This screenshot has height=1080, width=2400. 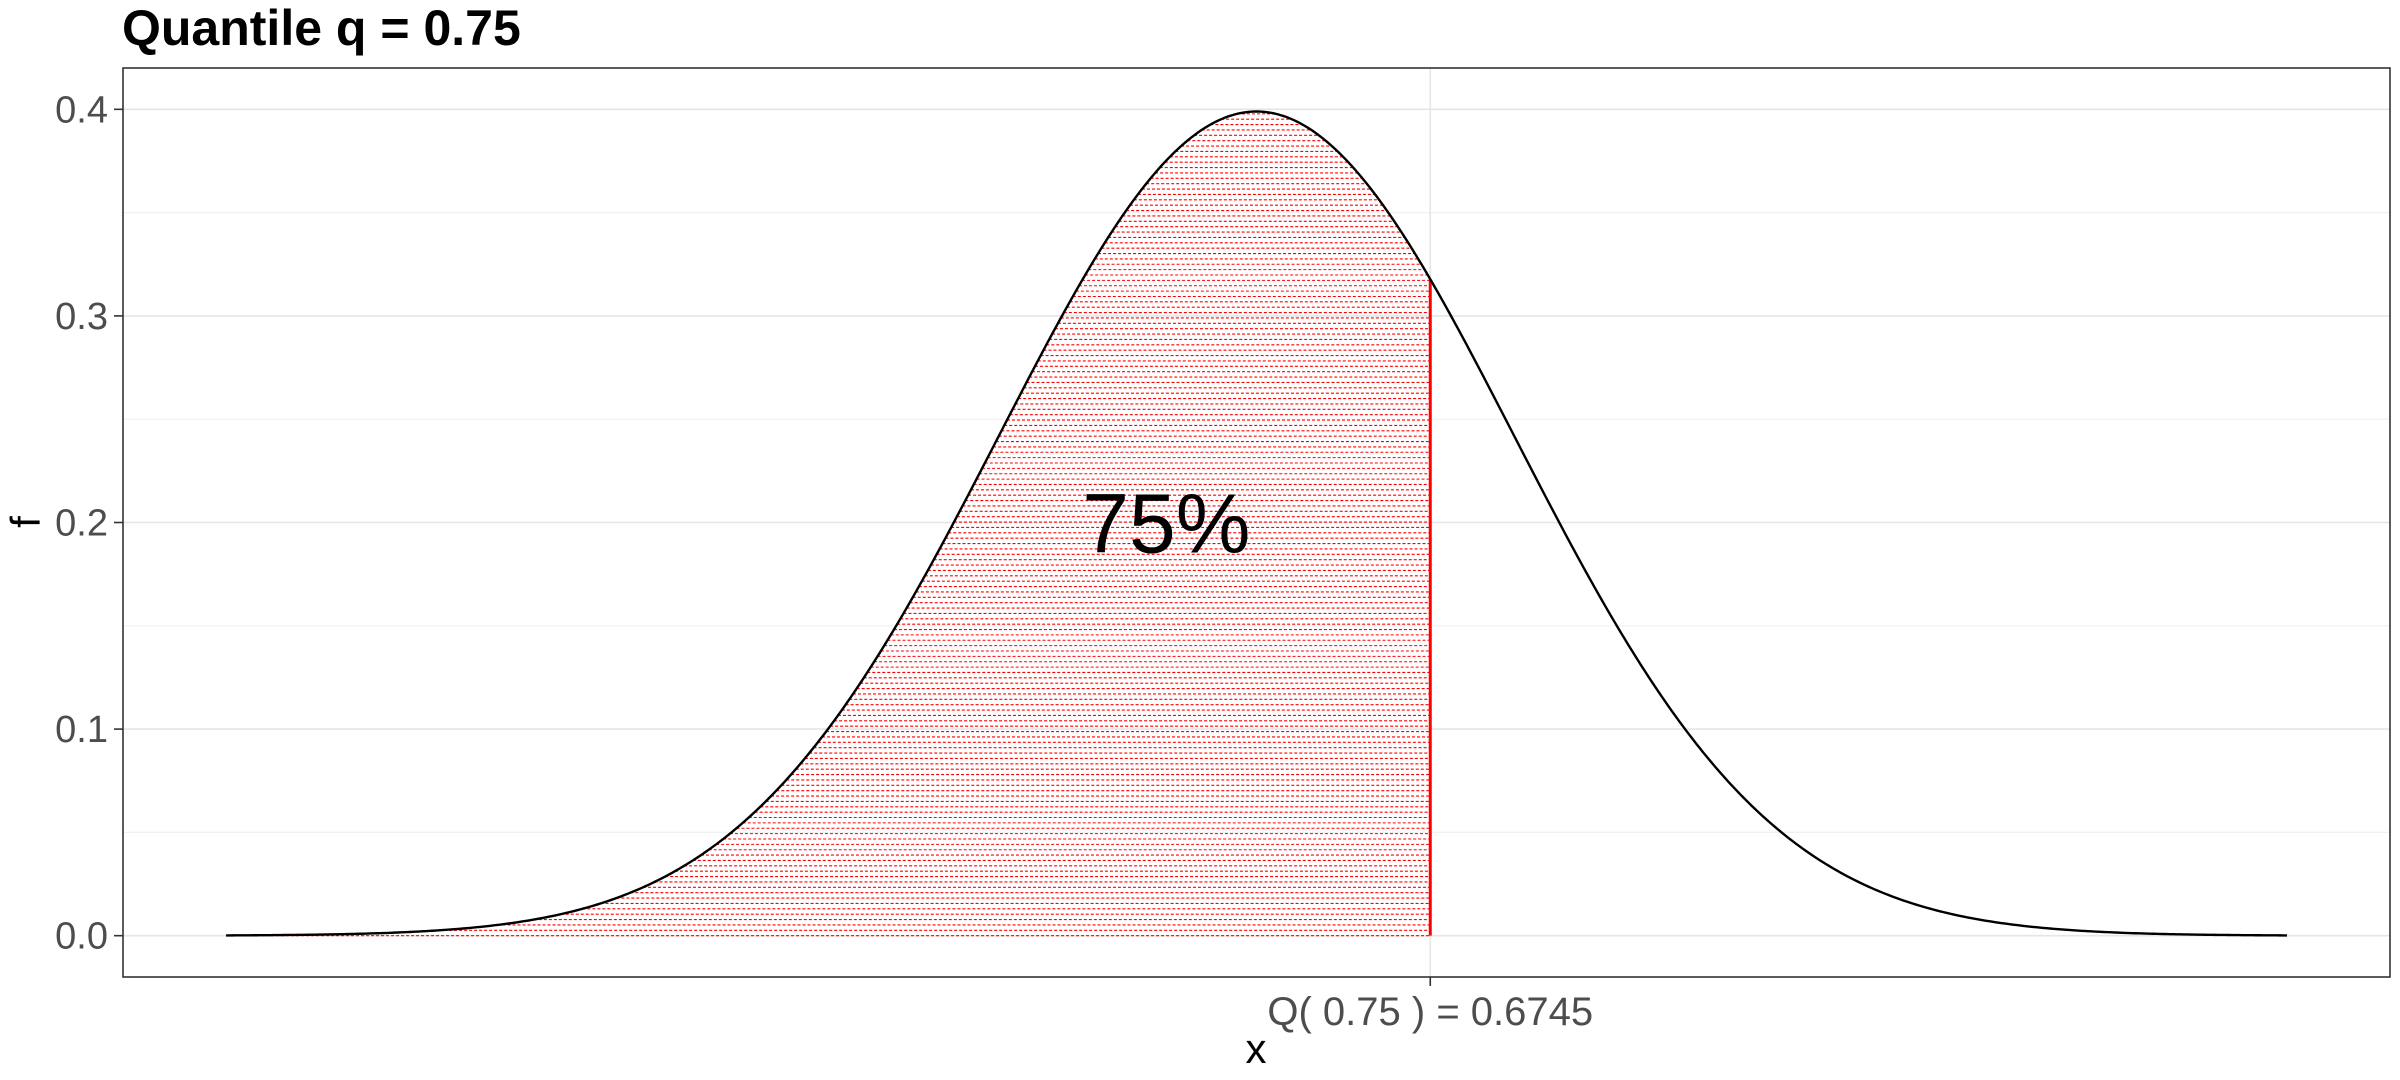 What do you see at coordinates (25, 522) in the screenshot?
I see `y-axis-title: f` at bounding box center [25, 522].